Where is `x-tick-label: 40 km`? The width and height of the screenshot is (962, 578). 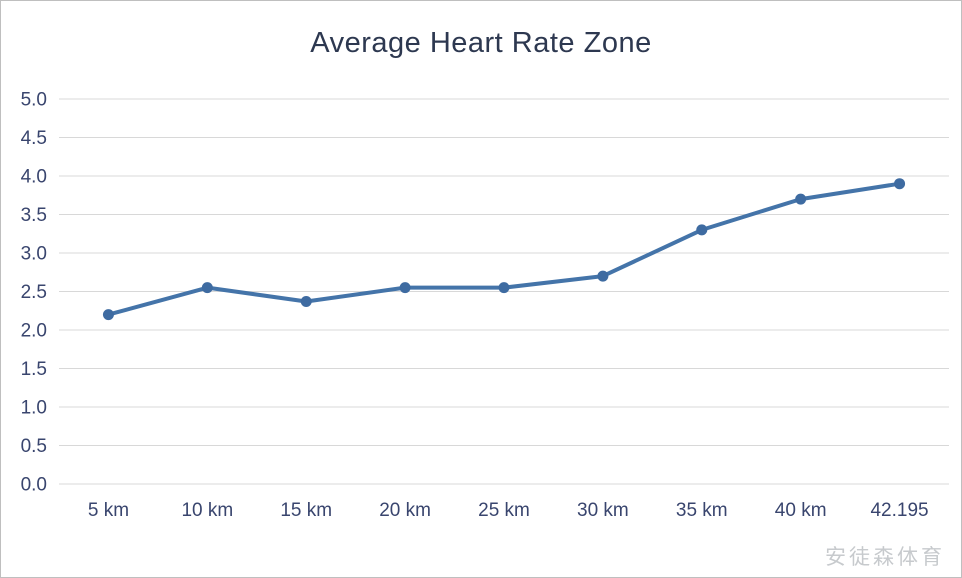
x-tick-label: 40 km is located at coordinates (801, 510).